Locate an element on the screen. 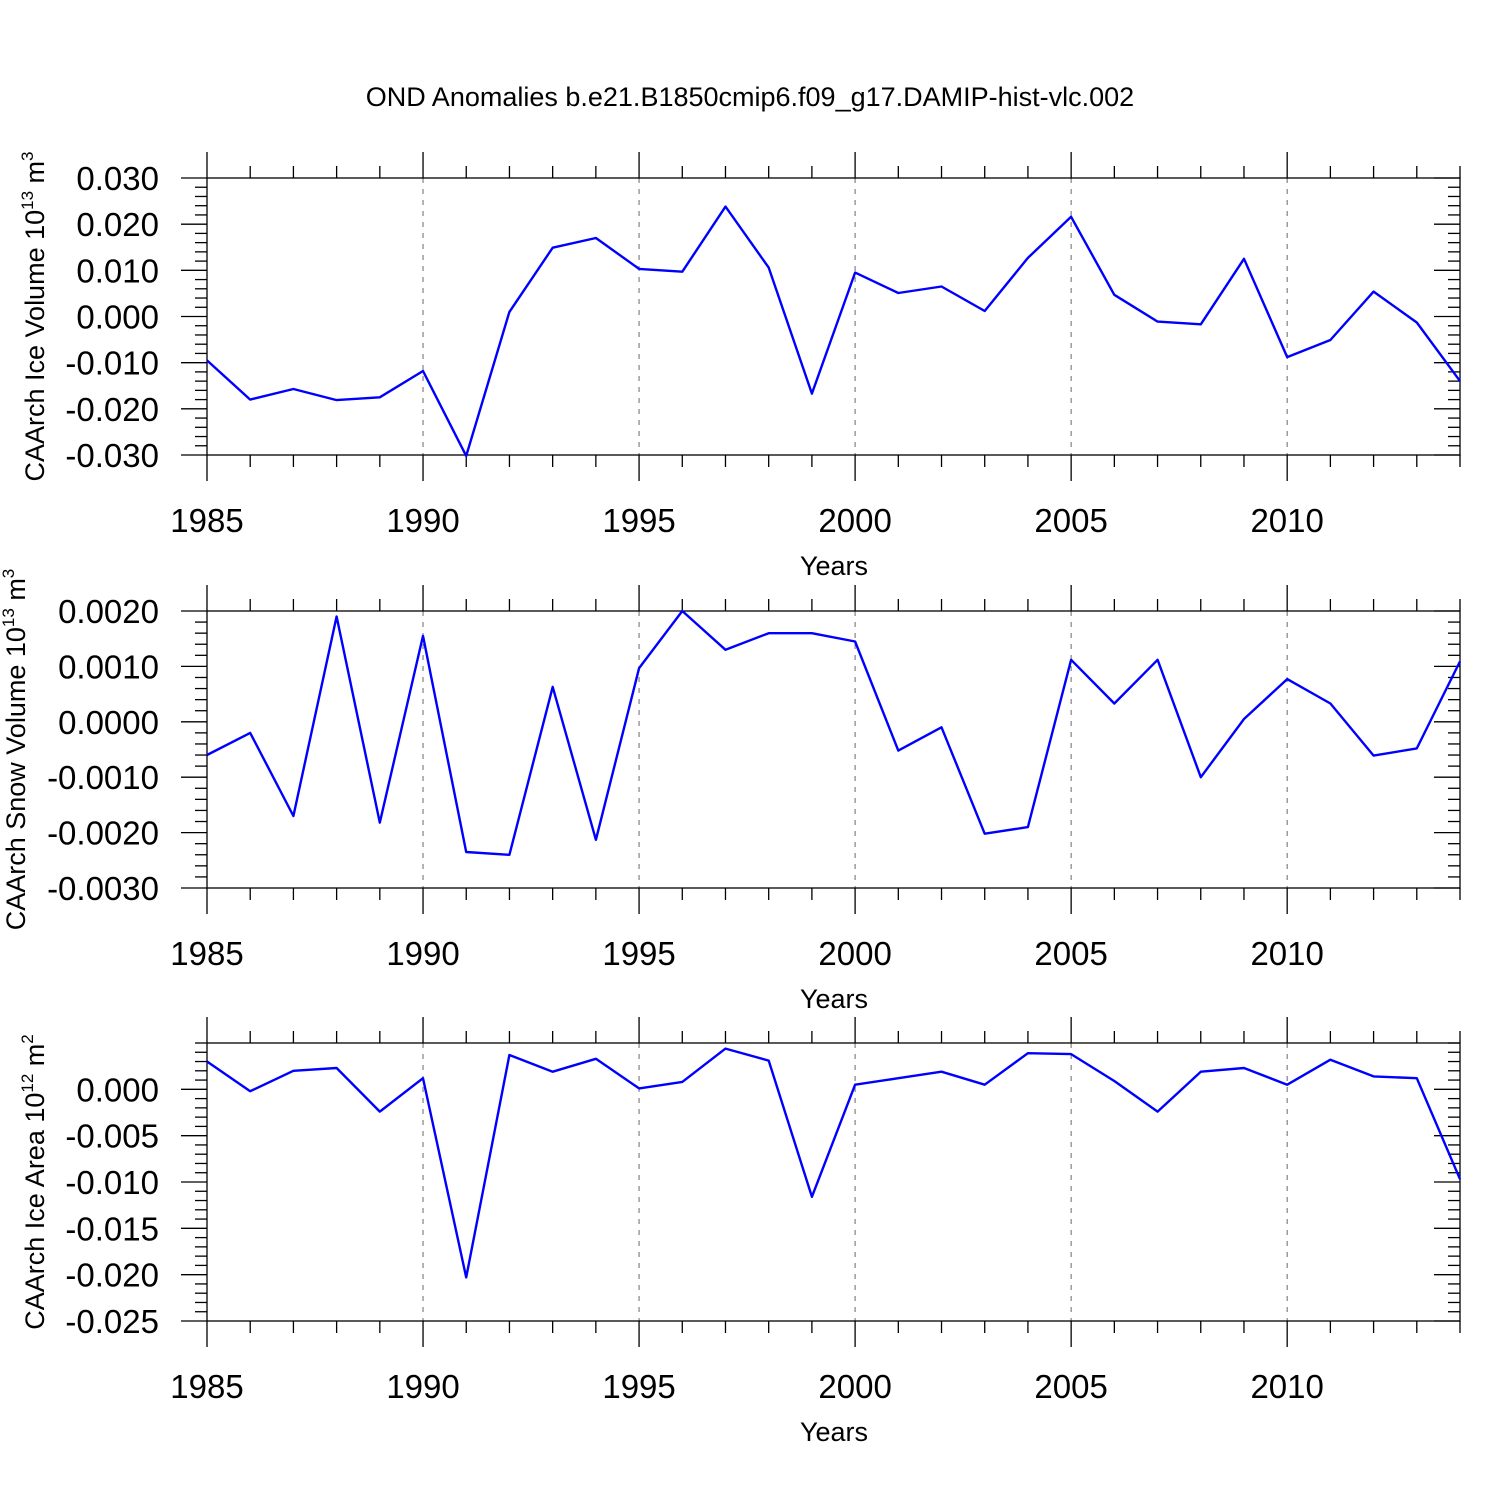 The height and width of the screenshot is (1500, 1500). y-tick-label: 0.010 is located at coordinates (117, 270).